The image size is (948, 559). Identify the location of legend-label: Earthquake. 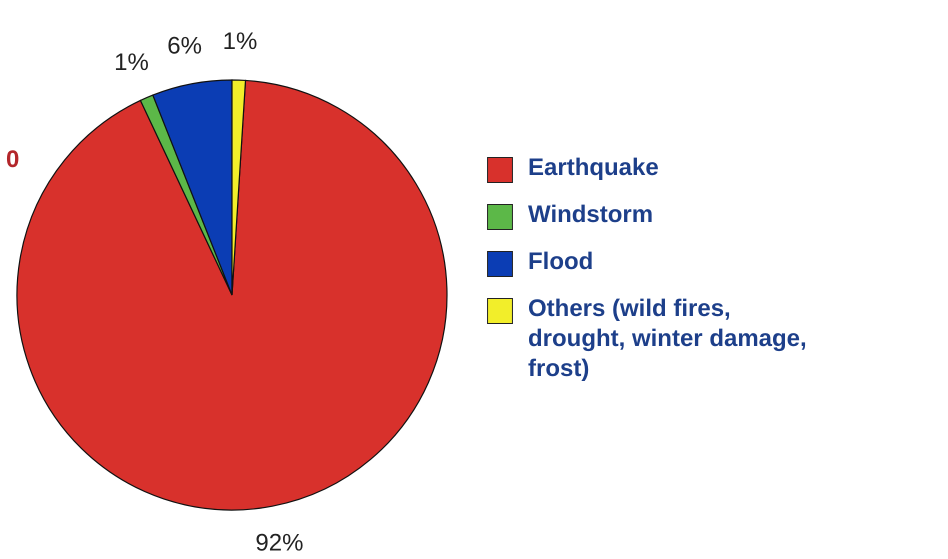
(593, 167).